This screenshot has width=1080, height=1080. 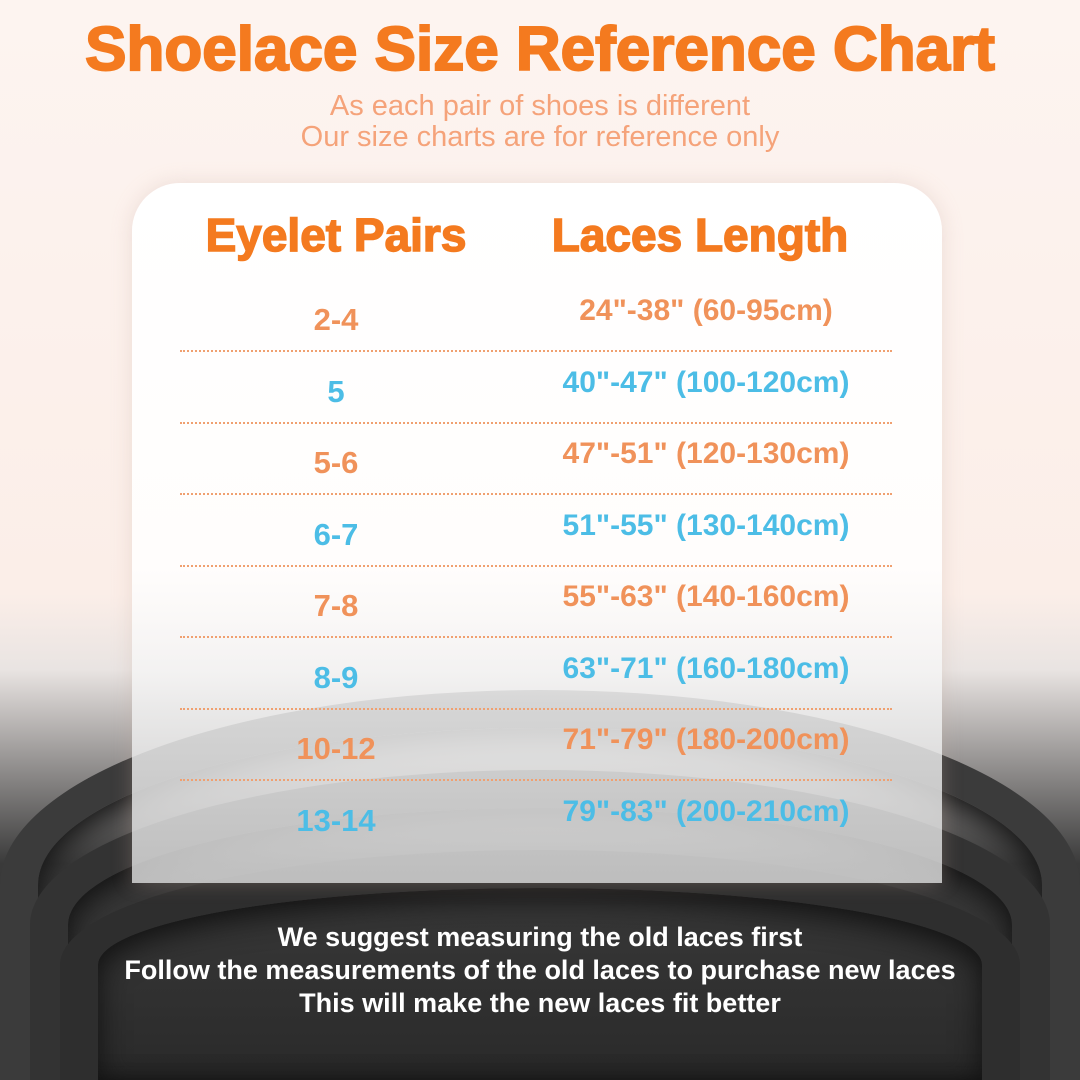 I want to click on laces-length-cell: 71"-79" (180-200cm), so click(x=706, y=739).